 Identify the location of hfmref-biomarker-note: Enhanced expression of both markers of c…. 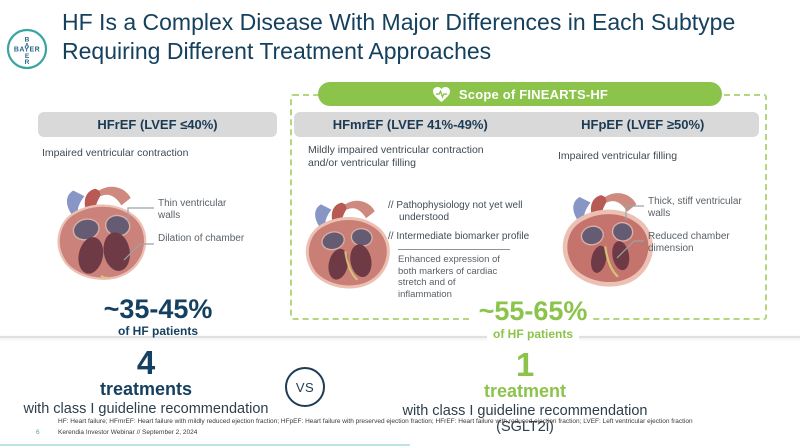
(454, 274).